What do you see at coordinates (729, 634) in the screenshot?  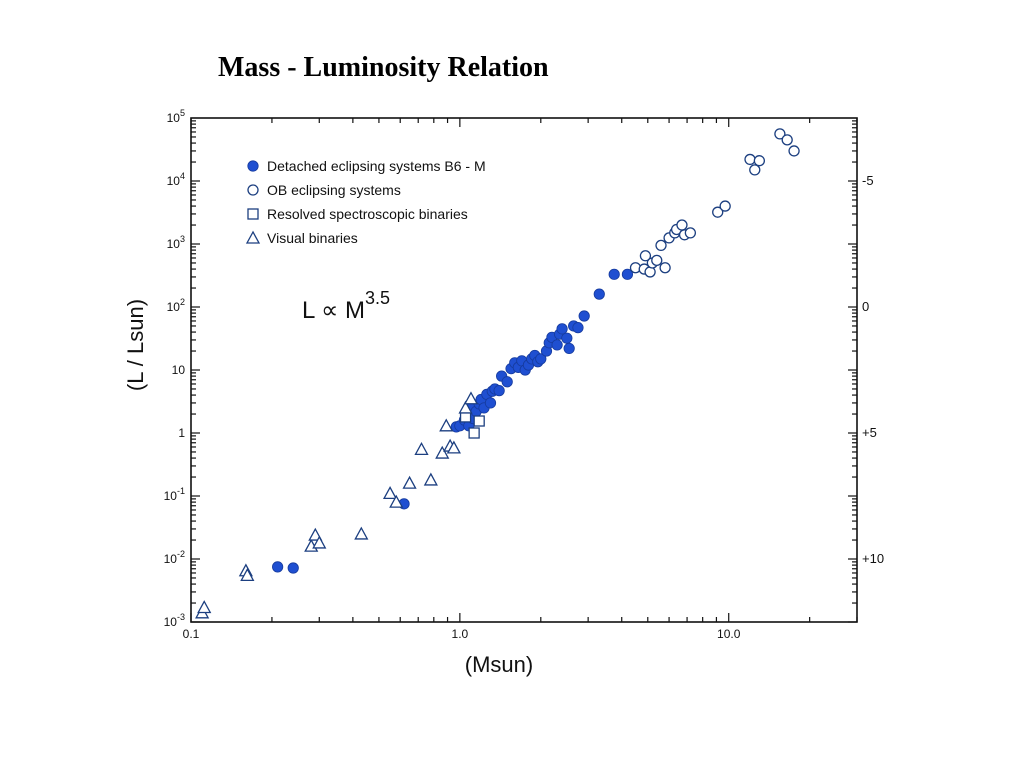 I see `x-tick-label: 10.0` at bounding box center [729, 634].